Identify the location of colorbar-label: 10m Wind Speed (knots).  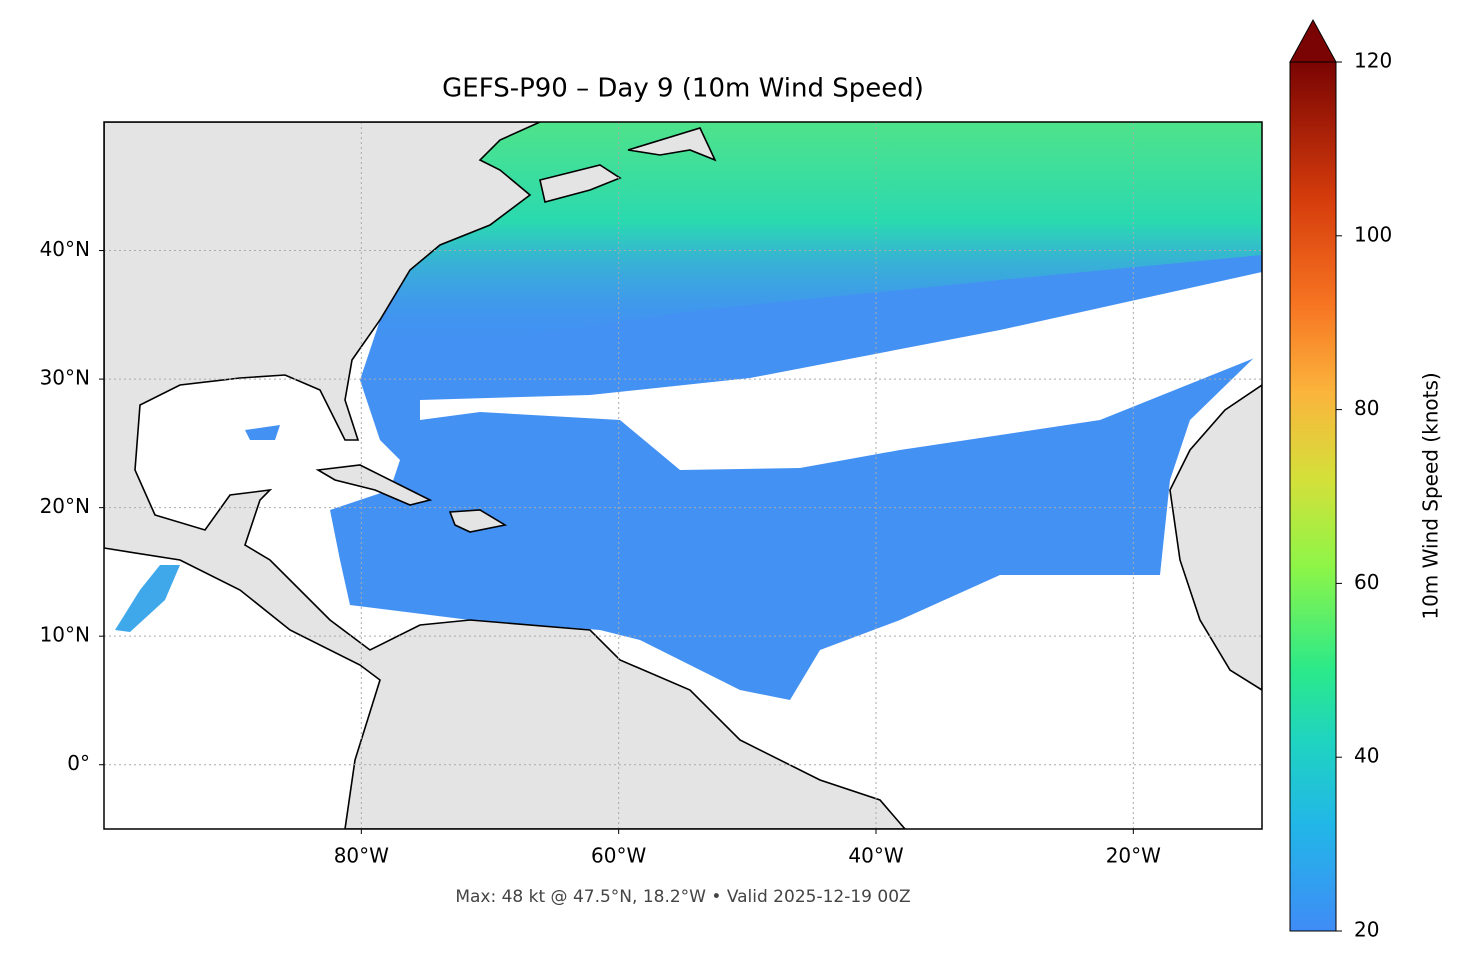
(1431, 495).